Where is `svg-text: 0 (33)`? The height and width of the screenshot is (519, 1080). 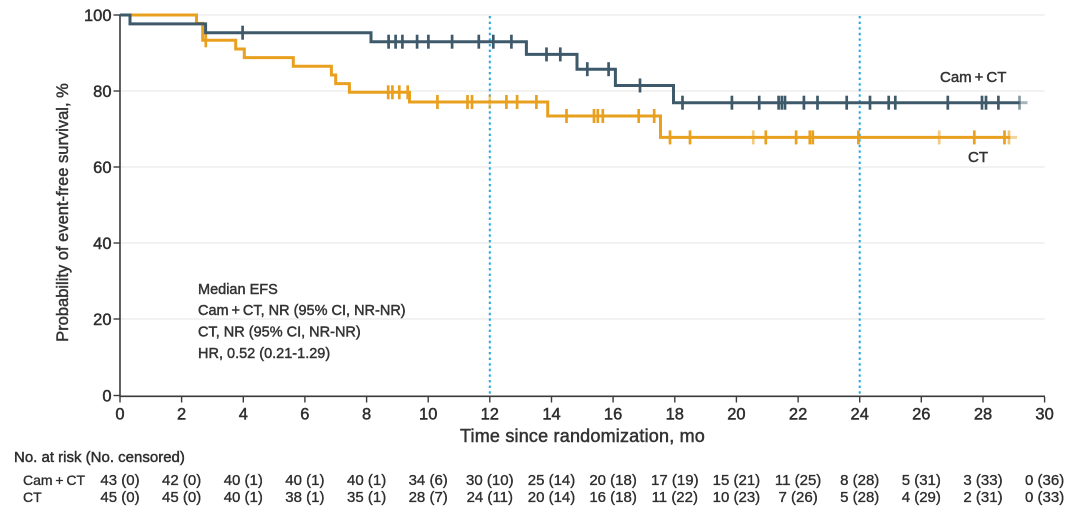 svg-text: 0 (33) is located at coordinates (1044, 497).